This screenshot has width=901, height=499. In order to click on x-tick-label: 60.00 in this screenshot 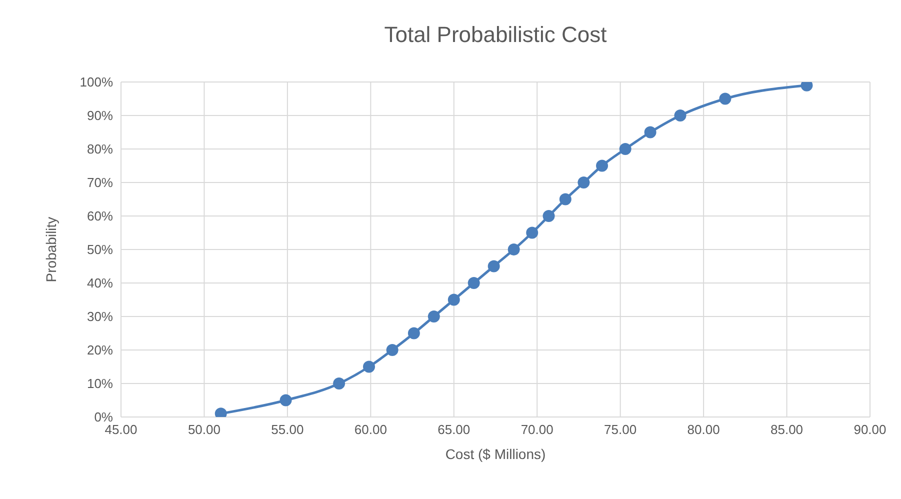, I will do `click(370, 430)`.